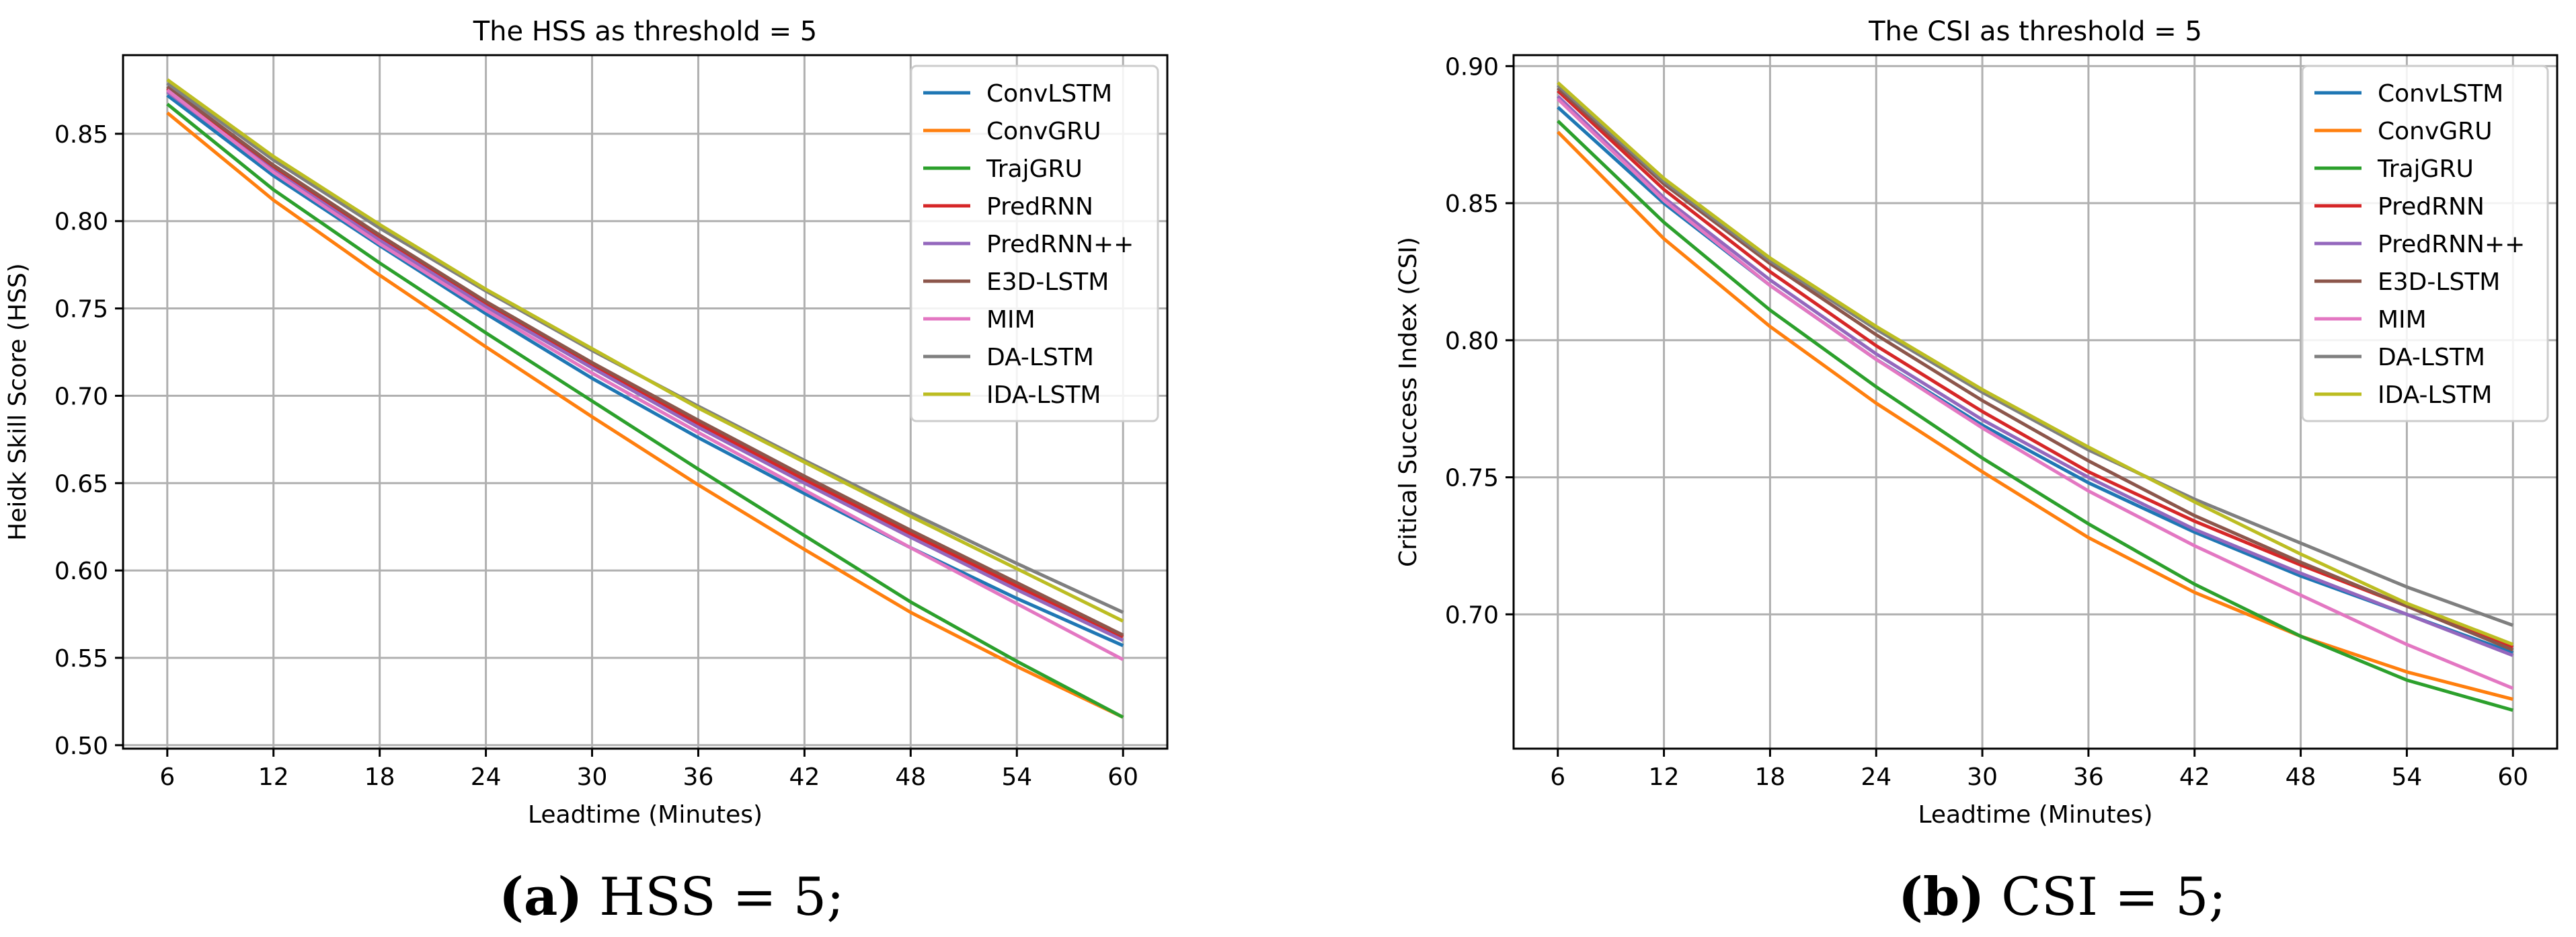 Image resolution: width=2576 pixels, height=937 pixels. I want to click on y-tick-label: 0.65, so click(81, 484).